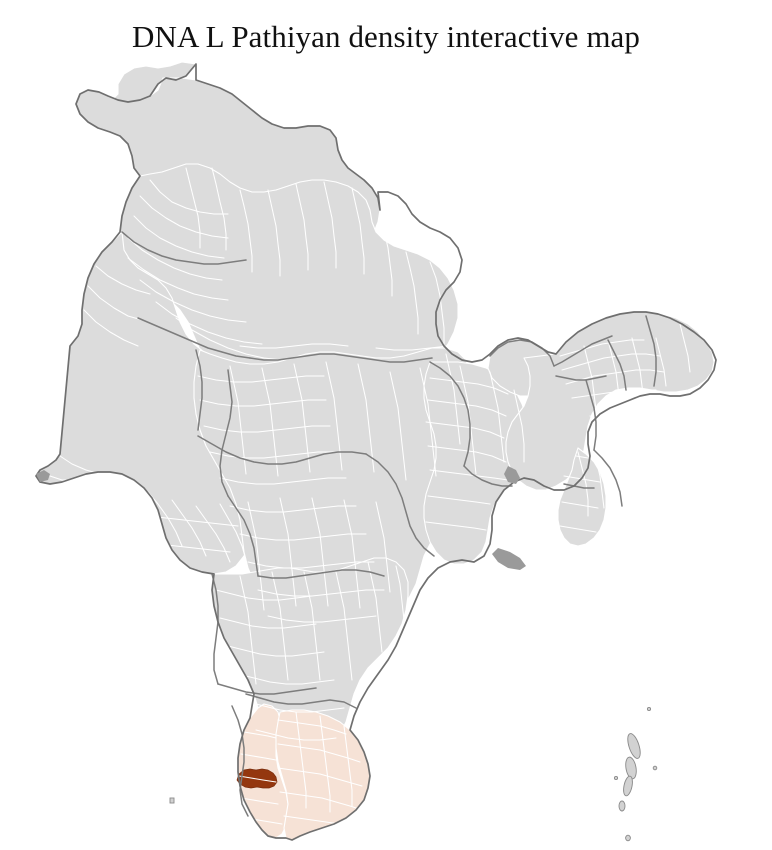  What do you see at coordinates (582, 497) in the screenshot?
I see `region-northeast-lower` at bounding box center [582, 497].